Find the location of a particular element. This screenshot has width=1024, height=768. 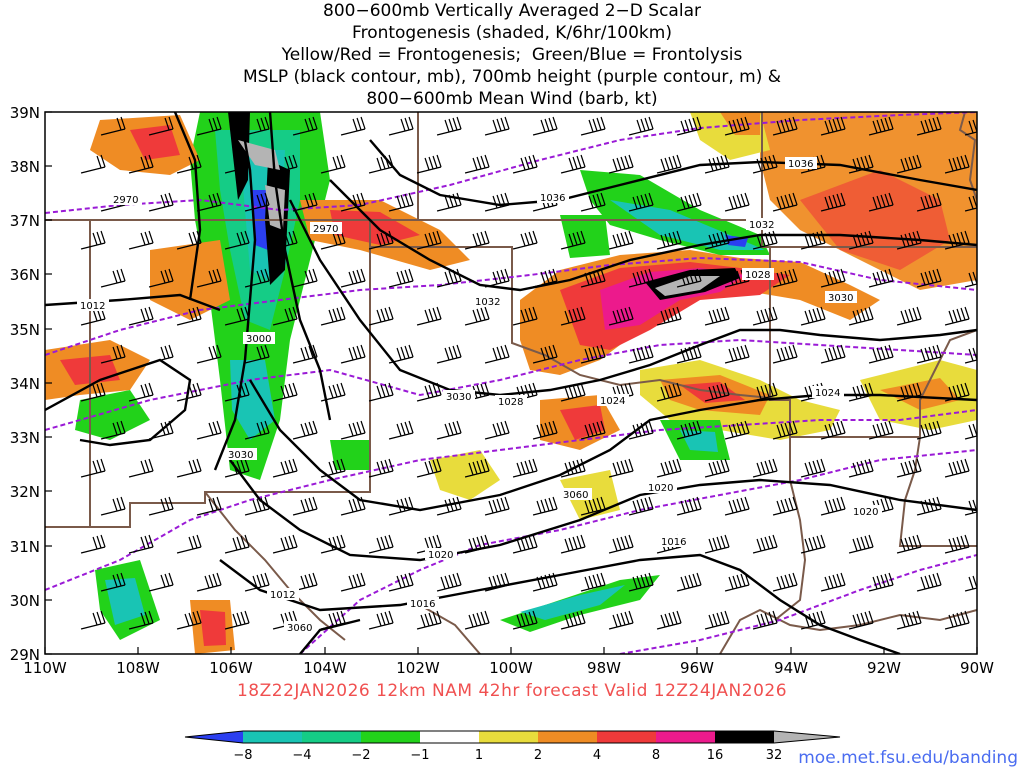

lon-label: 96W is located at coordinates (697, 668).